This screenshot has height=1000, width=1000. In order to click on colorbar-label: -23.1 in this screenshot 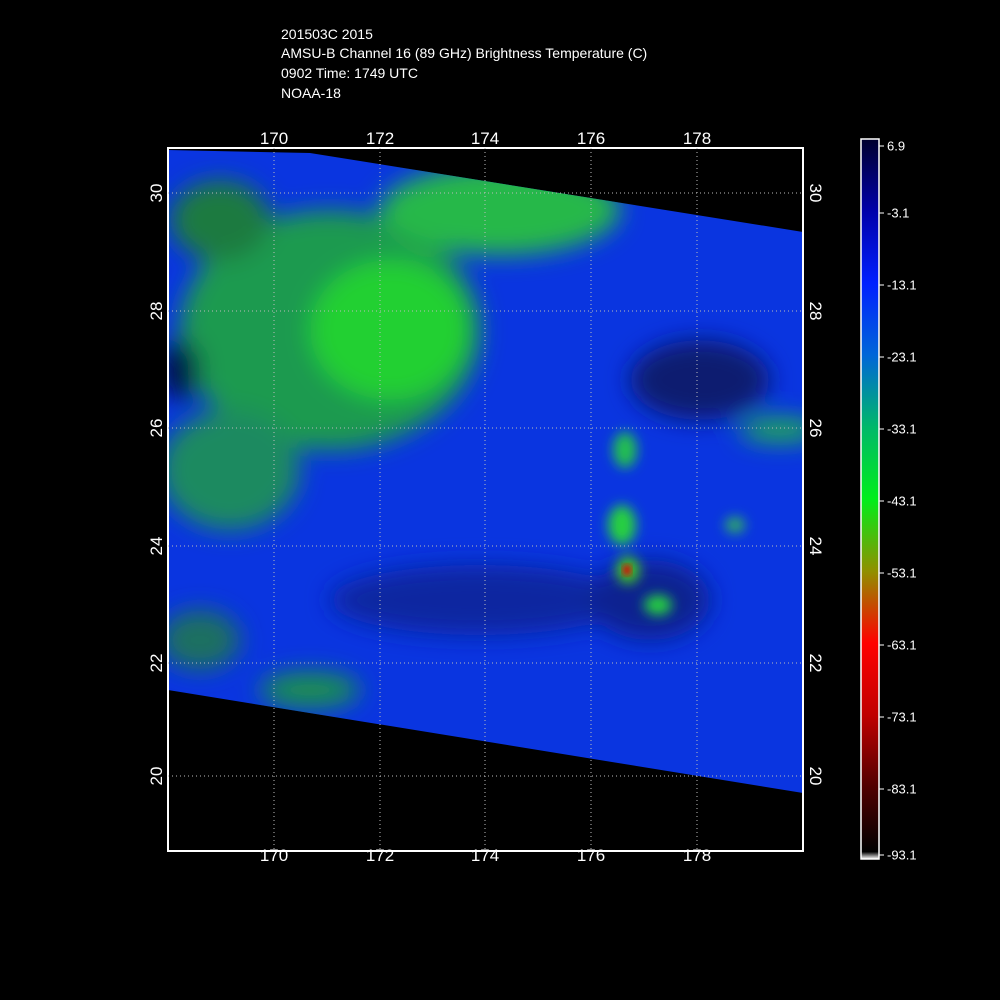, I will do `click(902, 357)`.